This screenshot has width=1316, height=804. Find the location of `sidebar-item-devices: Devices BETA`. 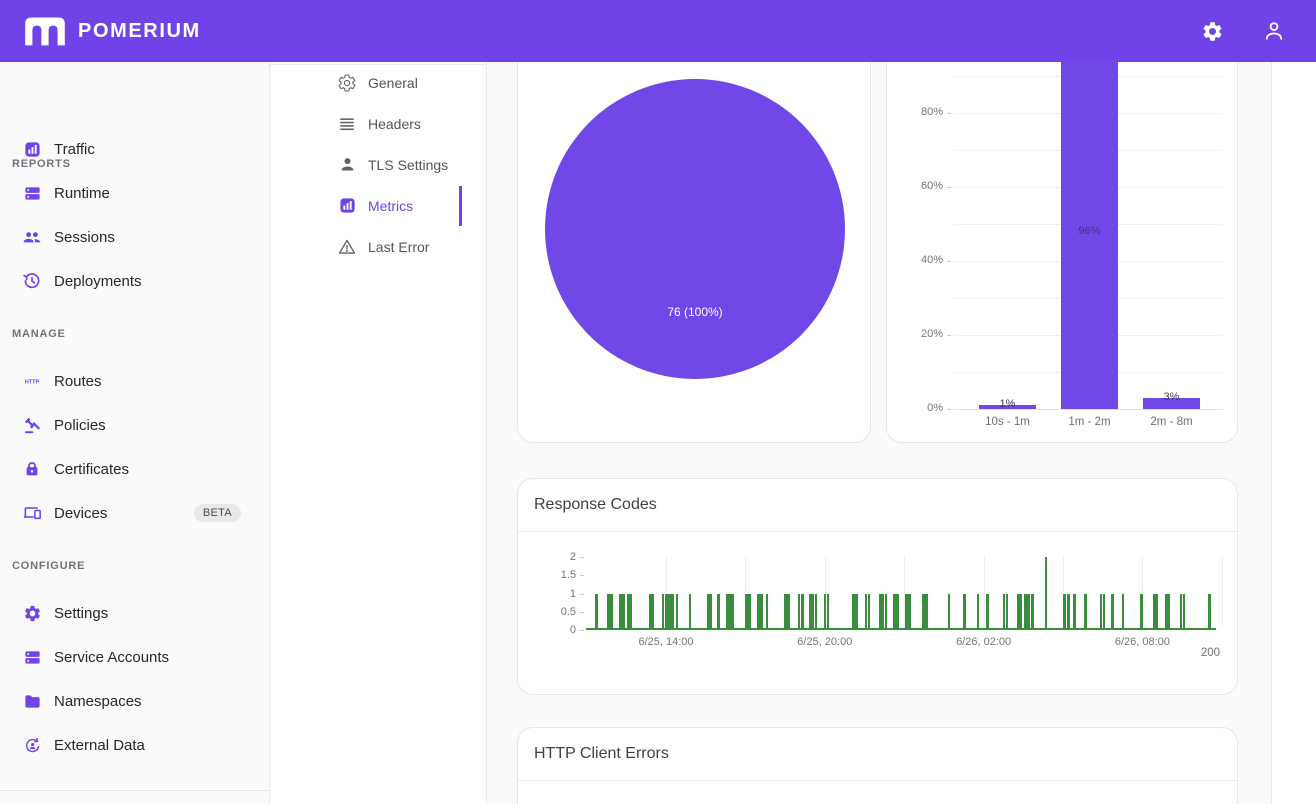

sidebar-item-devices: Devices BETA is located at coordinates (135, 513).